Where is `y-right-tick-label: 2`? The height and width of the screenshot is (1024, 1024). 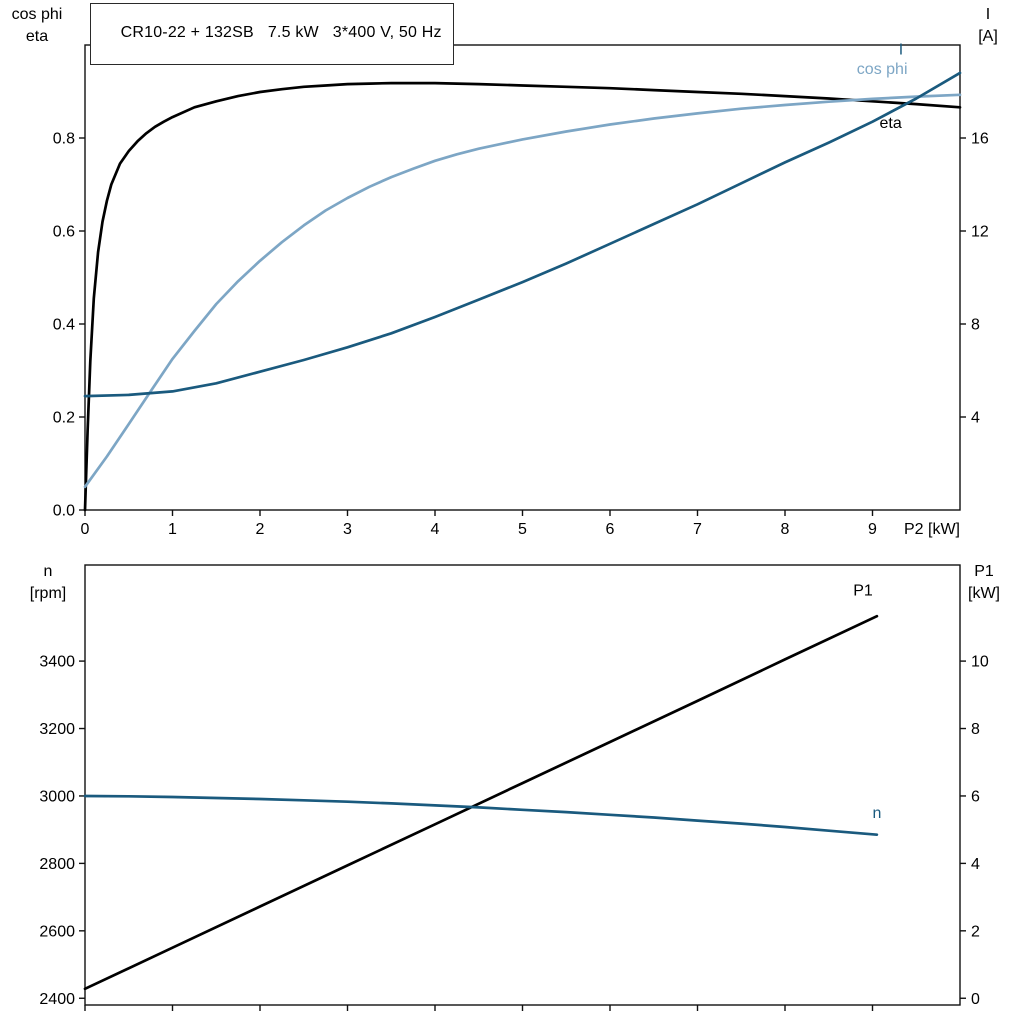 y-right-tick-label: 2 is located at coordinates (975, 931).